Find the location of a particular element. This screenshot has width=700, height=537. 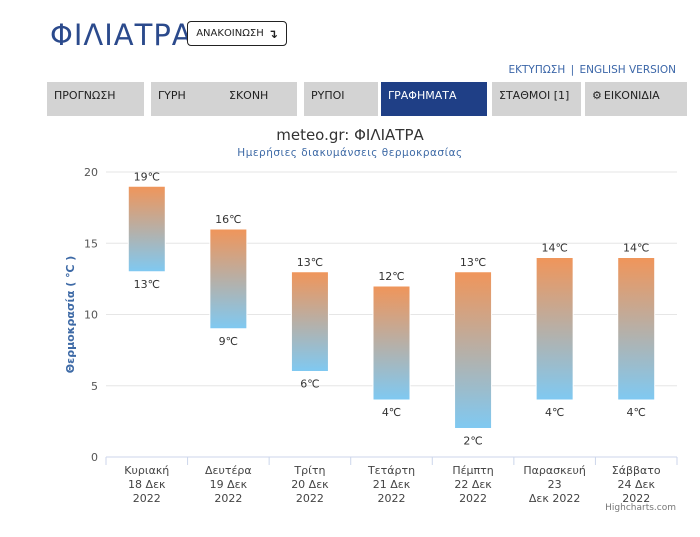

x-category-label: Δευτέρα is located at coordinates (228, 470).